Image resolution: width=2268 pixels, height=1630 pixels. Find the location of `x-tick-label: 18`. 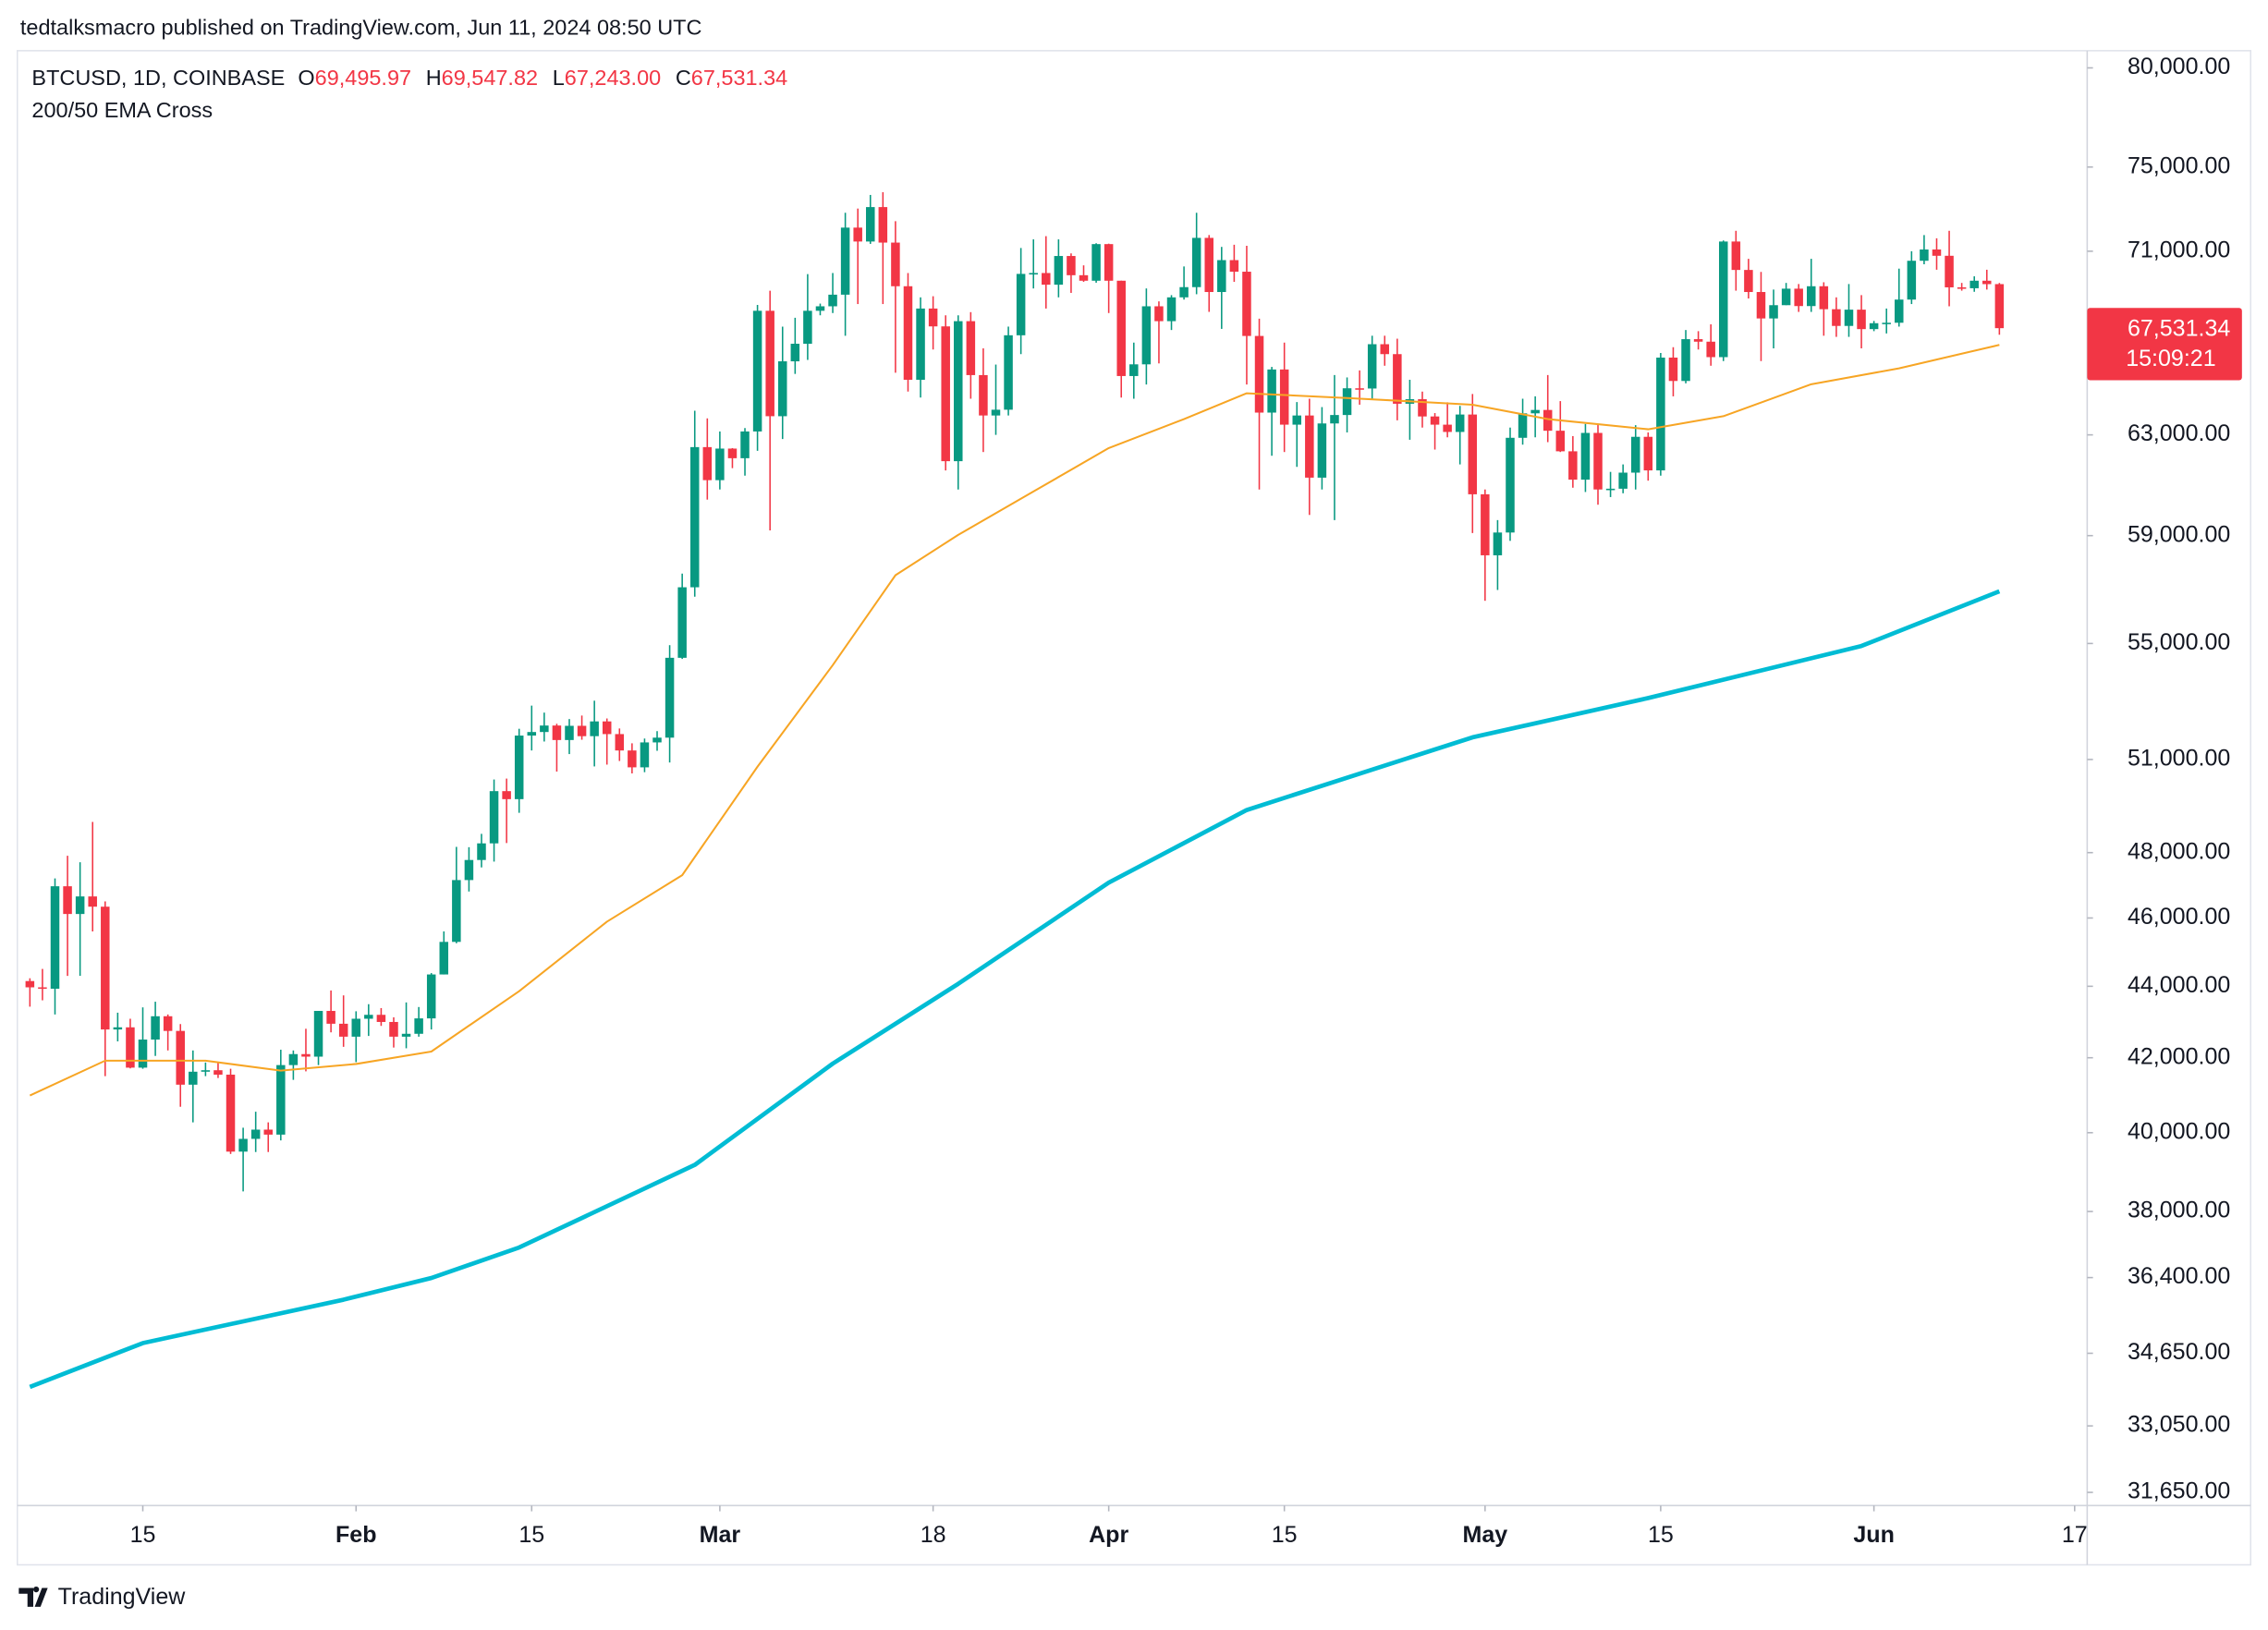

x-tick-label: 18 is located at coordinates (934, 1535).